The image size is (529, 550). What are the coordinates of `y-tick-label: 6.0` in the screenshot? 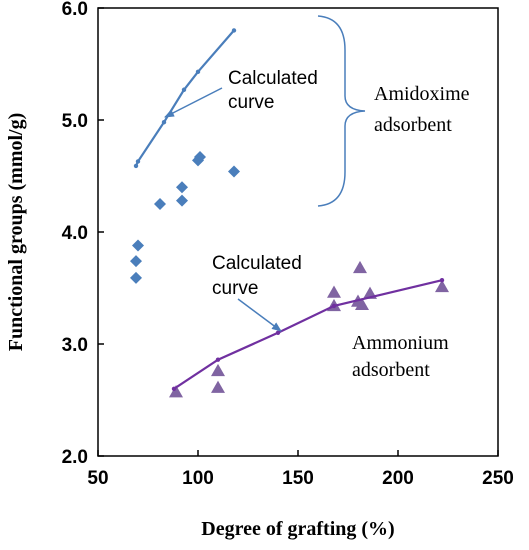 It's located at (75, 10).